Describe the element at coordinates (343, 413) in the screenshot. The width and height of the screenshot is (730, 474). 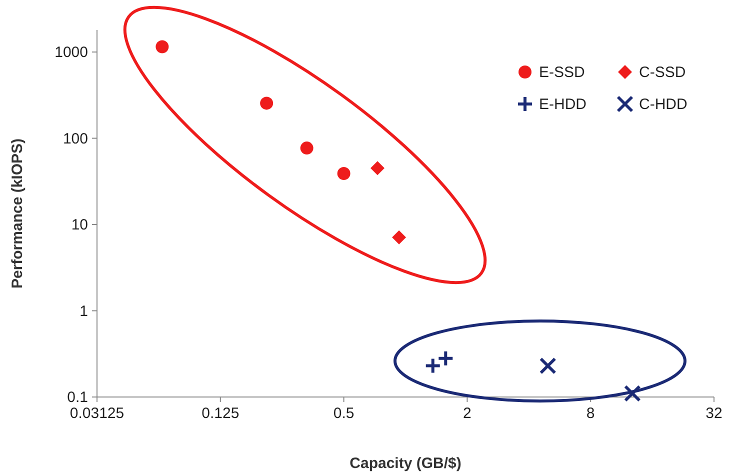
I see `x-tick-label: 0.5` at that location.